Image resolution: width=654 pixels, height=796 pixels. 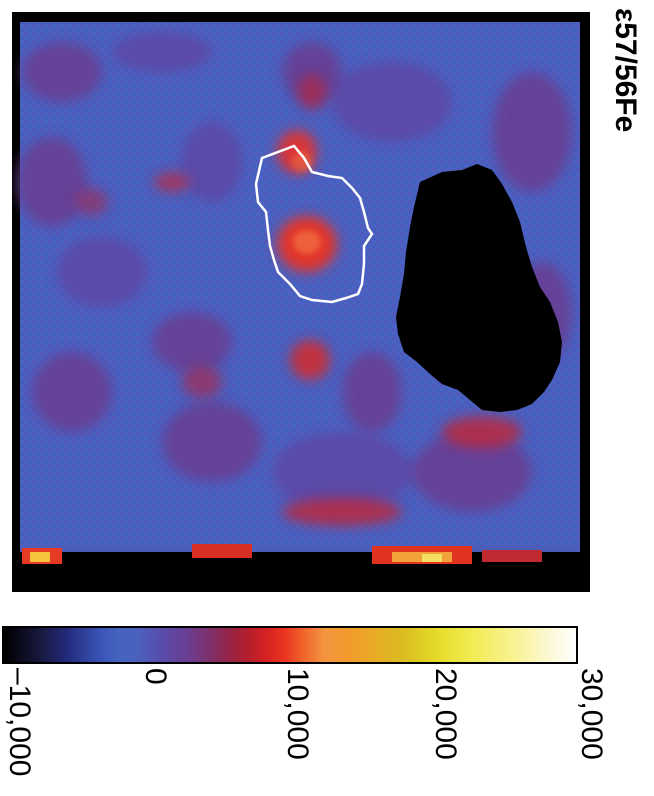 What do you see at coordinates (297, 714) in the screenshot?
I see `colorbar-tick-label: 10,000` at bounding box center [297, 714].